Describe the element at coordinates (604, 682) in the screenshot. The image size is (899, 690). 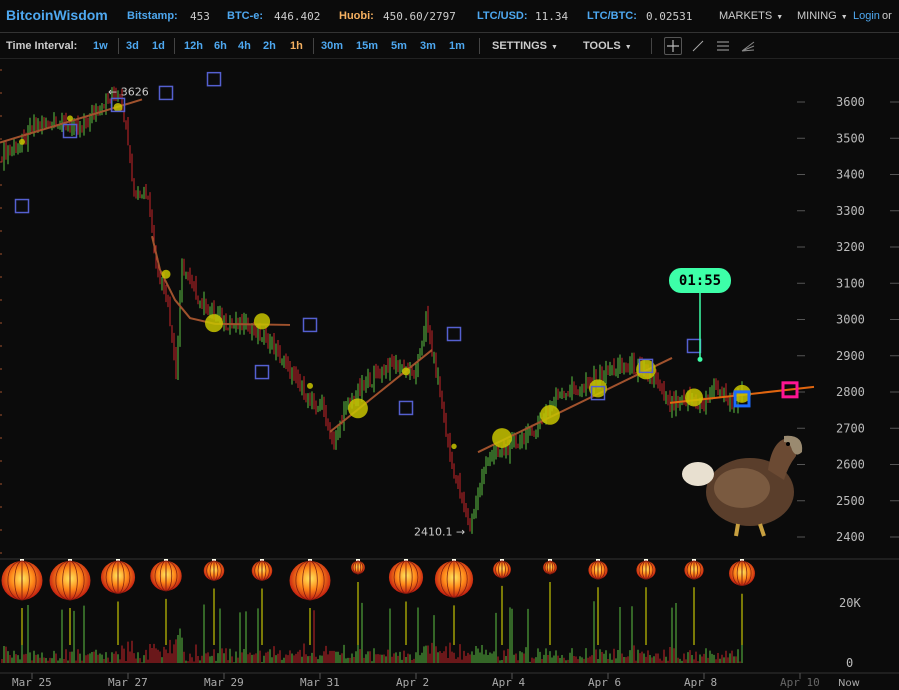
I see `x-tick-label: Apr 6` at that location.